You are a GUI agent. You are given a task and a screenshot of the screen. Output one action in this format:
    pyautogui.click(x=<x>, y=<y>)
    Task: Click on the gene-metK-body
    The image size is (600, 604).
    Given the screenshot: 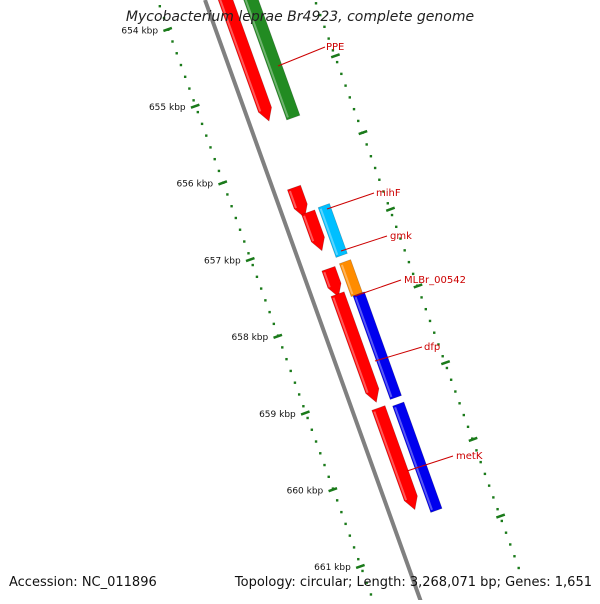 What is the action you would take?
    pyautogui.click(x=417, y=457)
    